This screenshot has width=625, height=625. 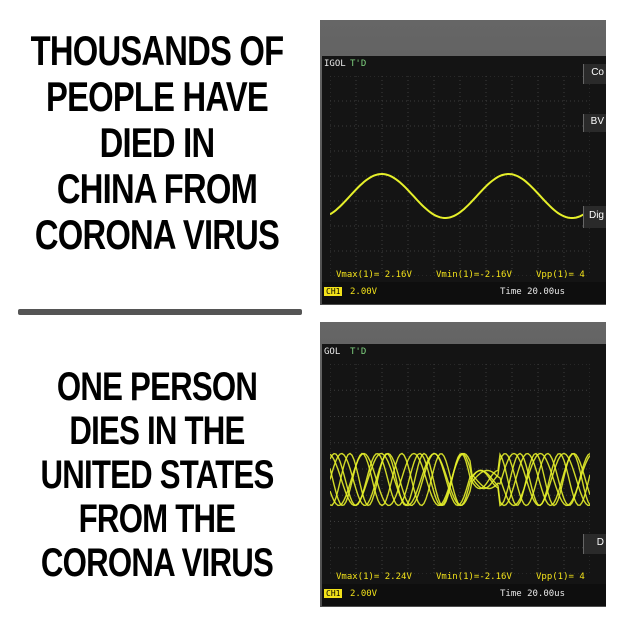 I want to click on vmax-readout: Vmax(1)= 2.24V, so click(x=374, y=577).